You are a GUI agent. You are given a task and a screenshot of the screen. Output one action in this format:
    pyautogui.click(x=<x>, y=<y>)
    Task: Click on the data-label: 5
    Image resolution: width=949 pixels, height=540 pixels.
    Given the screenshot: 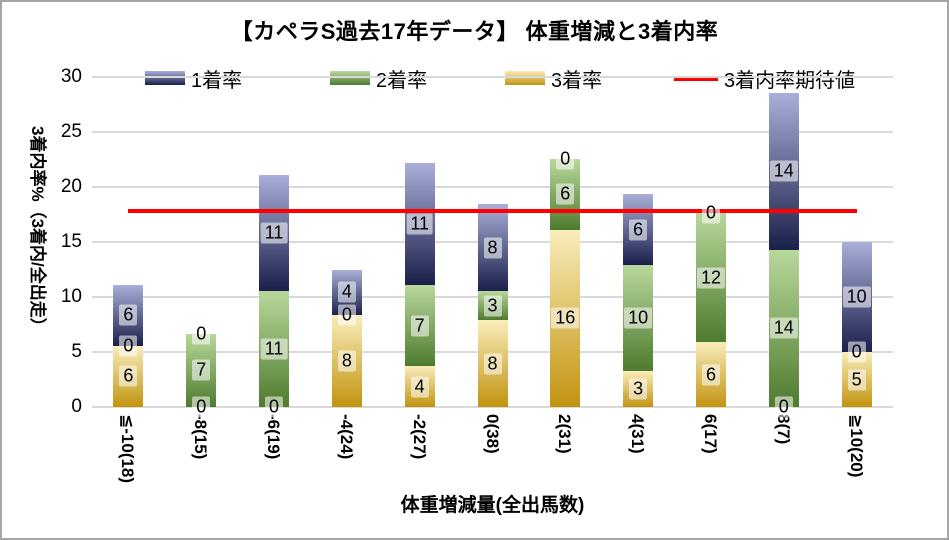 What is the action you would take?
    pyautogui.click(x=856, y=379)
    